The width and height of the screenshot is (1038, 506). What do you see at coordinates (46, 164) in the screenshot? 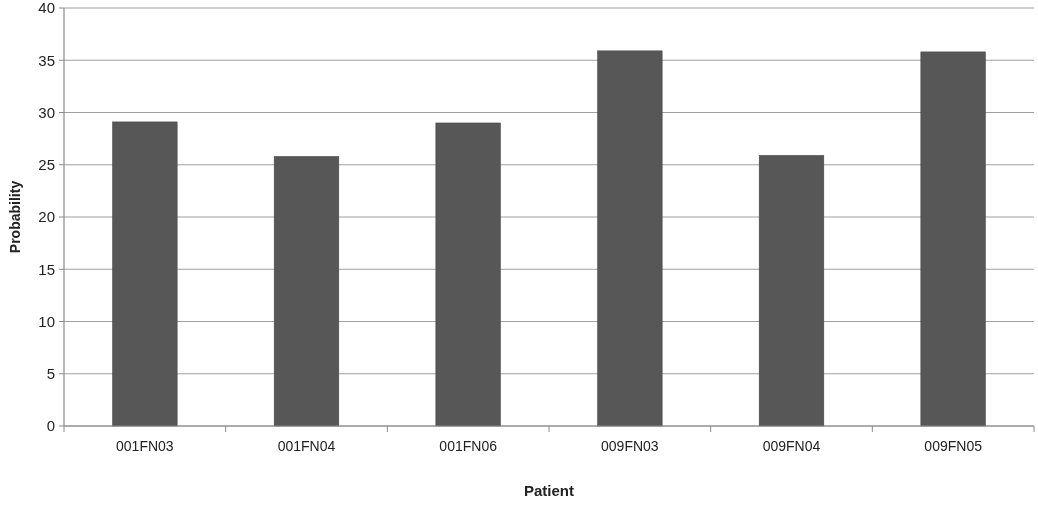
I see `y-tick-label: 25` at bounding box center [46, 164].